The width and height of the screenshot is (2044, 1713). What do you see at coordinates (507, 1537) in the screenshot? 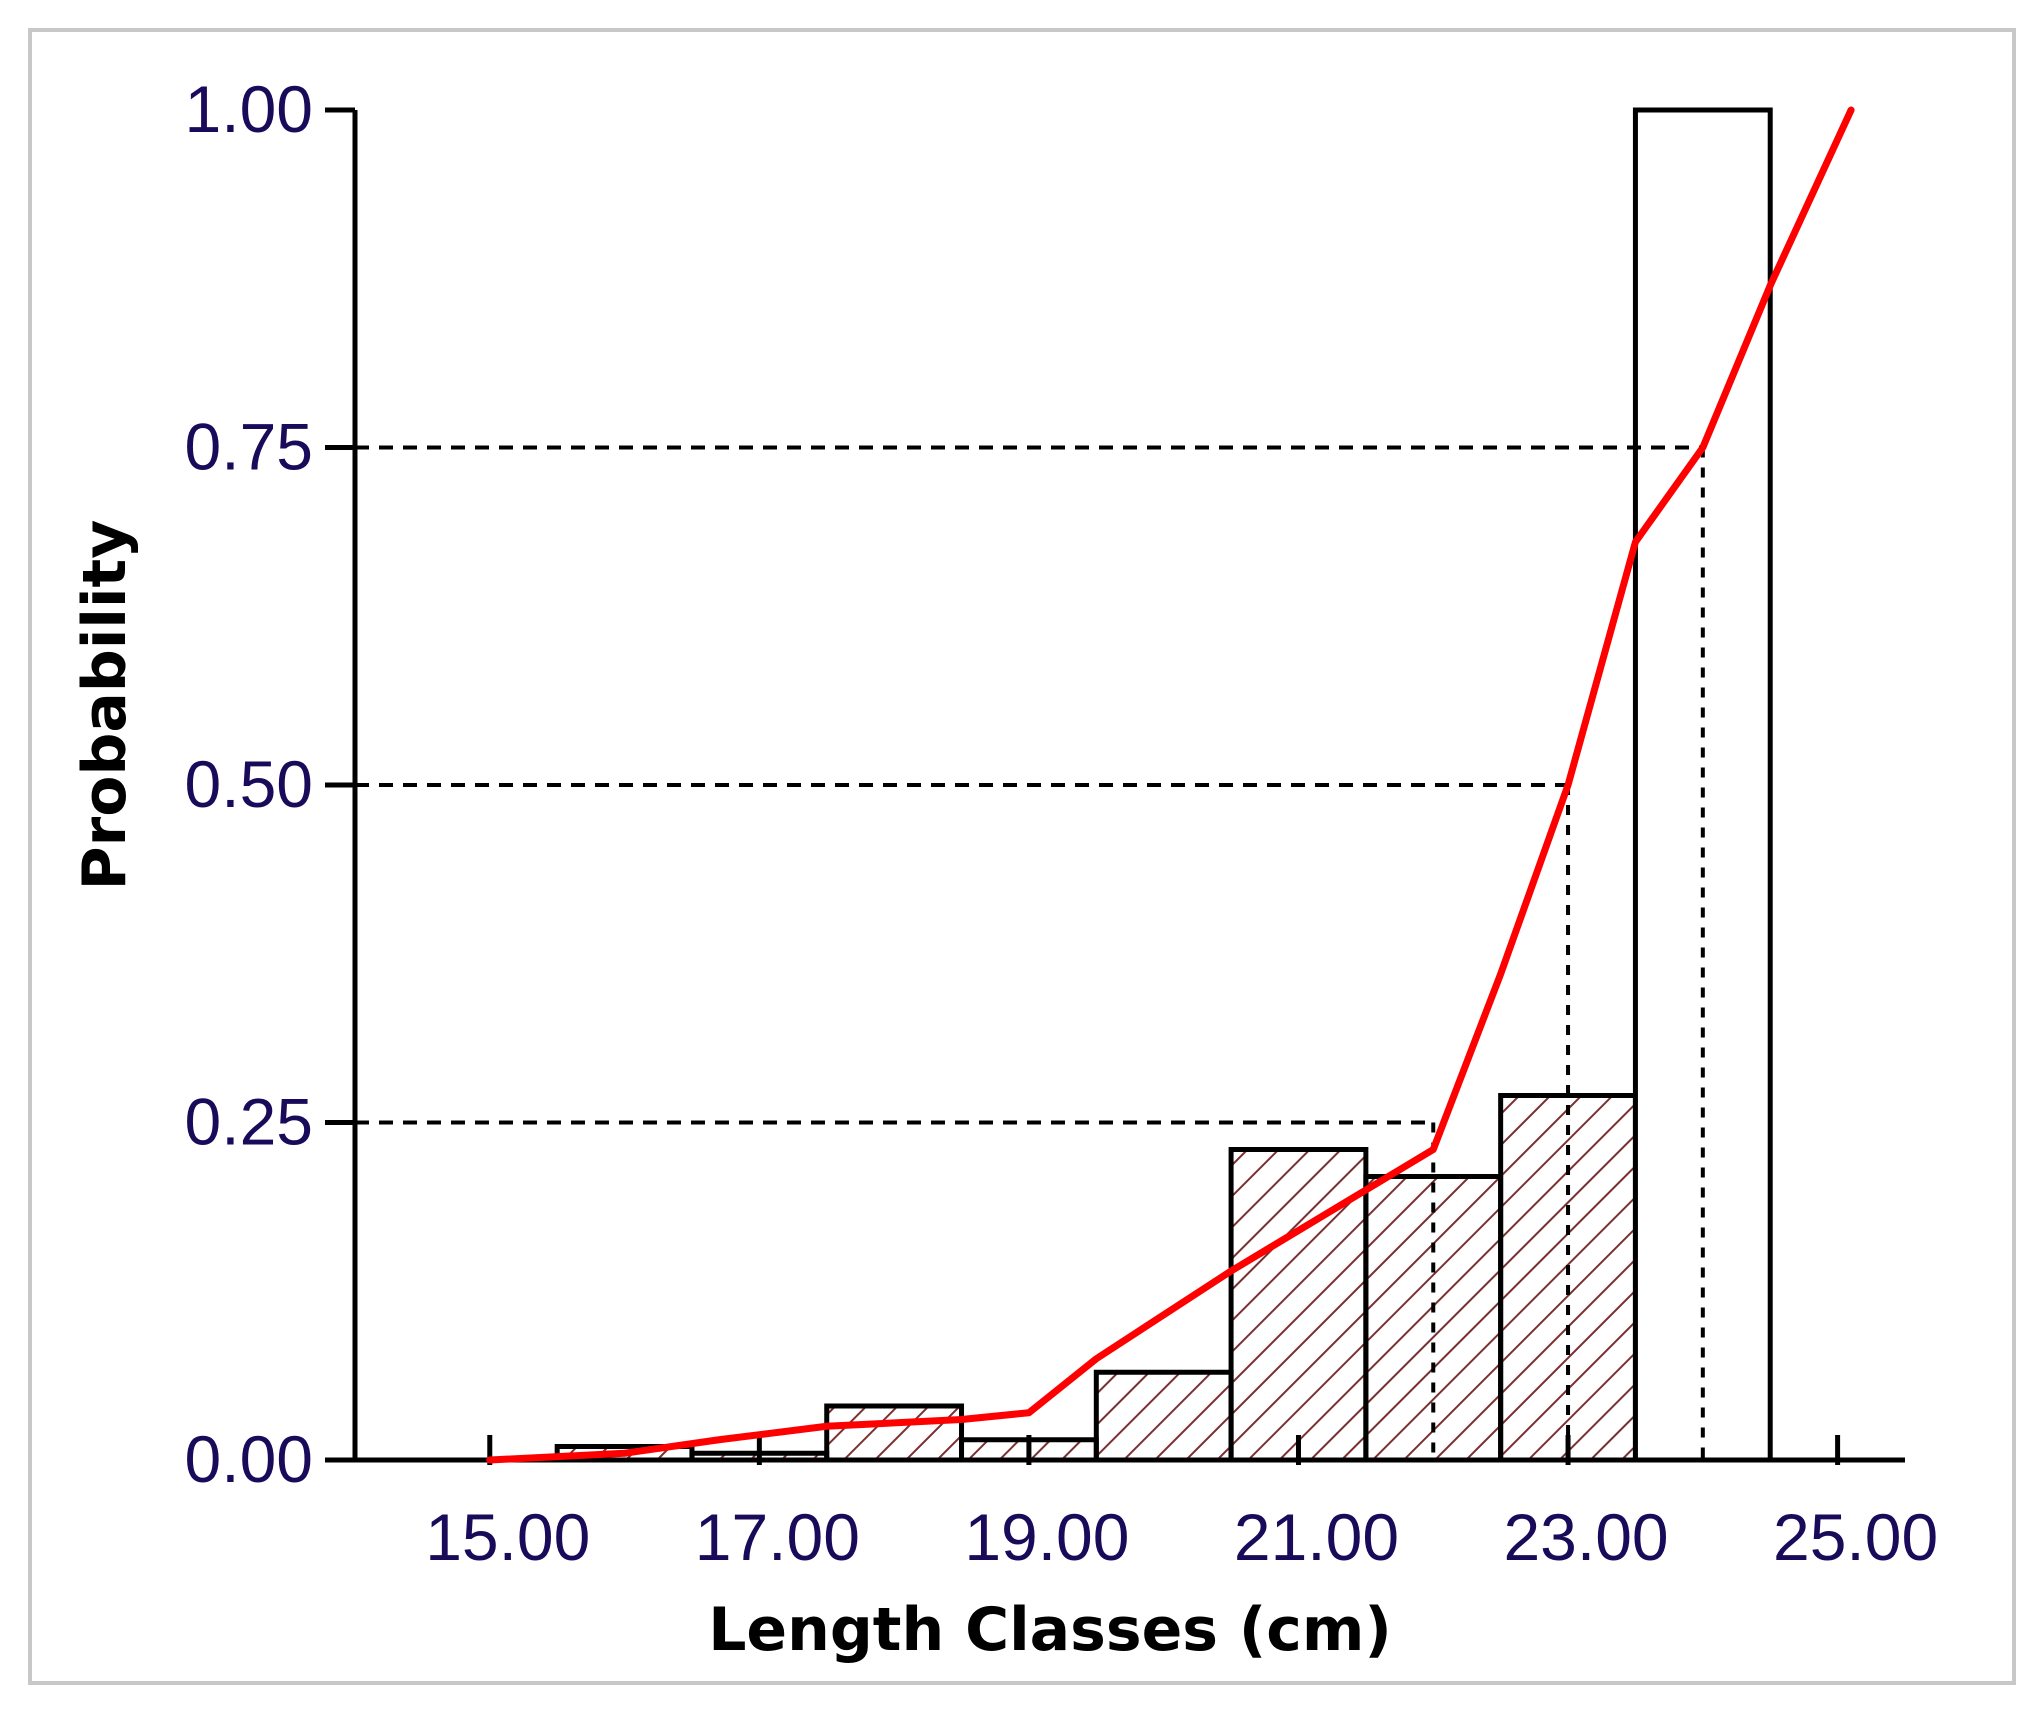
I see `x-tick-label: 15.00` at bounding box center [507, 1537].